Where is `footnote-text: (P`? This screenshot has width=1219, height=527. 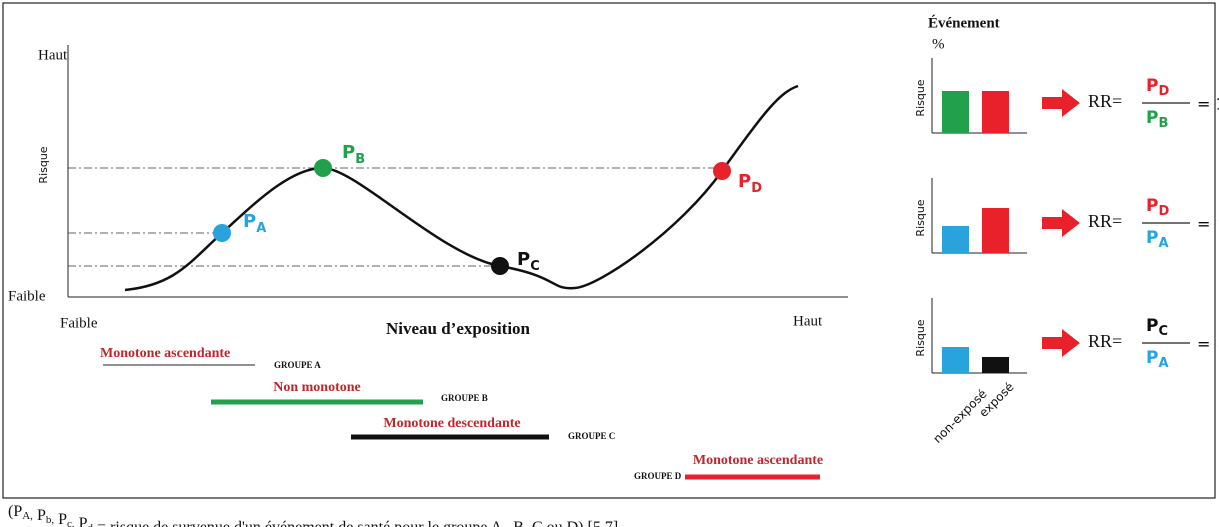
footnote-text: (P is located at coordinates (15, 511).